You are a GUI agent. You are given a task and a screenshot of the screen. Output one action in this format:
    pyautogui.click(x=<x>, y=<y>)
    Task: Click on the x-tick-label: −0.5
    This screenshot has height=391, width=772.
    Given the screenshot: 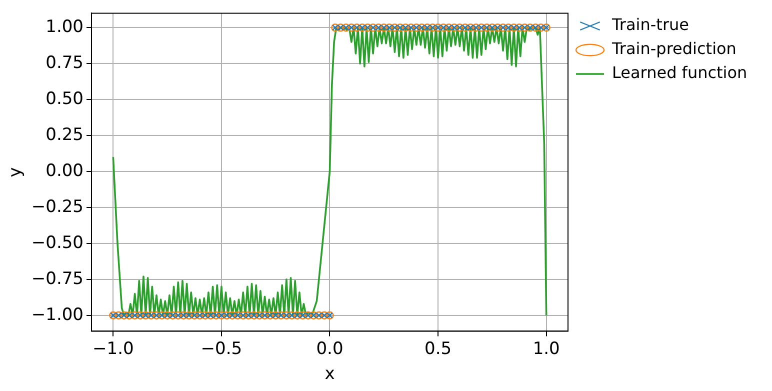 What is the action you would take?
    pyautogui.click(x=221, y=348)
    